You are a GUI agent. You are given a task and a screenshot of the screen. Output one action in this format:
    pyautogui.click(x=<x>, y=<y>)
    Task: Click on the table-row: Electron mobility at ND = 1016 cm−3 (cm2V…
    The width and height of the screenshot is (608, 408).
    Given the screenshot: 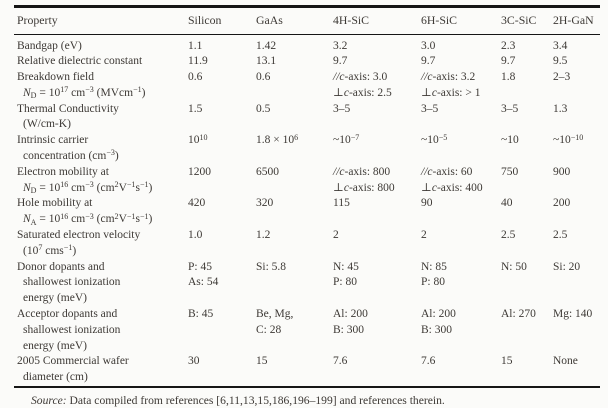 What is the action you would take?
    pyautogui.click(x=307, y=181)
    